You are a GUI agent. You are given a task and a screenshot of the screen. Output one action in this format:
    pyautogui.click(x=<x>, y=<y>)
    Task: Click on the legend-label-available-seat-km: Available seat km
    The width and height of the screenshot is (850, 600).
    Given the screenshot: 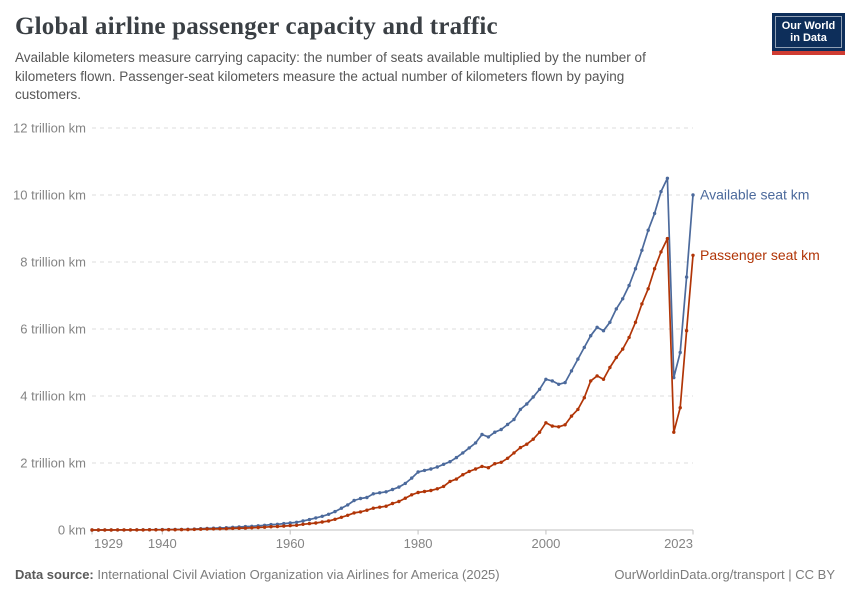 What is the action you would take?
    pyautogui.click(x=754, y=195)
    